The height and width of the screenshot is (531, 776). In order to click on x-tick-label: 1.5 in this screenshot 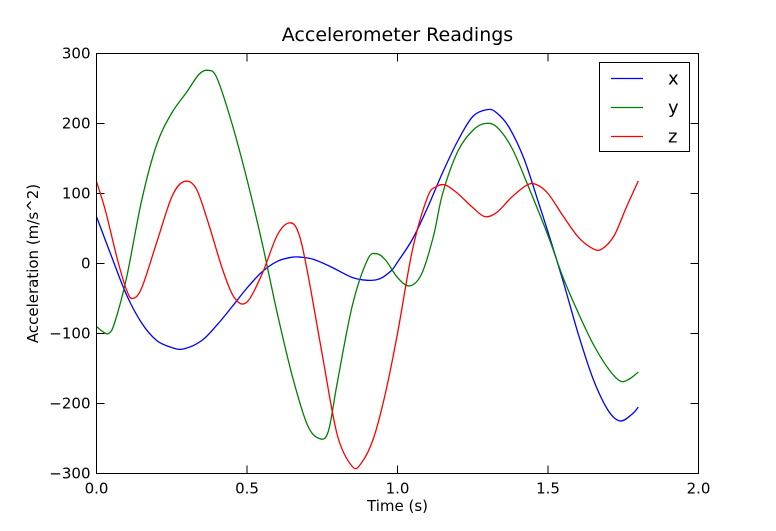, I will do `click(548, 489)`.